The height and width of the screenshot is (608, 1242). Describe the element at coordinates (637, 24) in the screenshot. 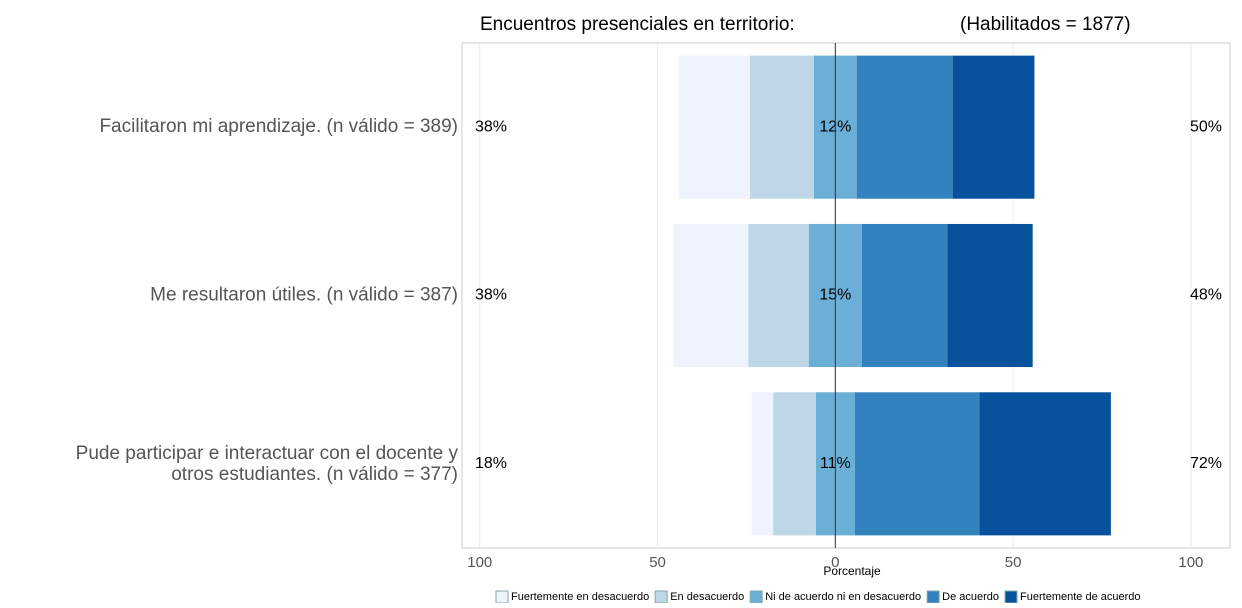

I see `chart-title: Encuentros presenciales en territorio:` at that location.